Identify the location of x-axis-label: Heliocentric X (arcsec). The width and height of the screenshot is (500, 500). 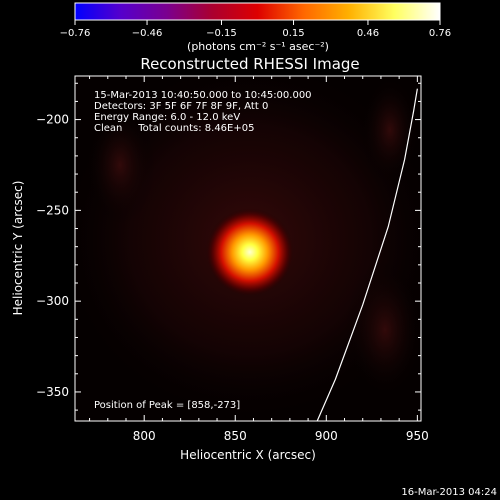
(248, 455).